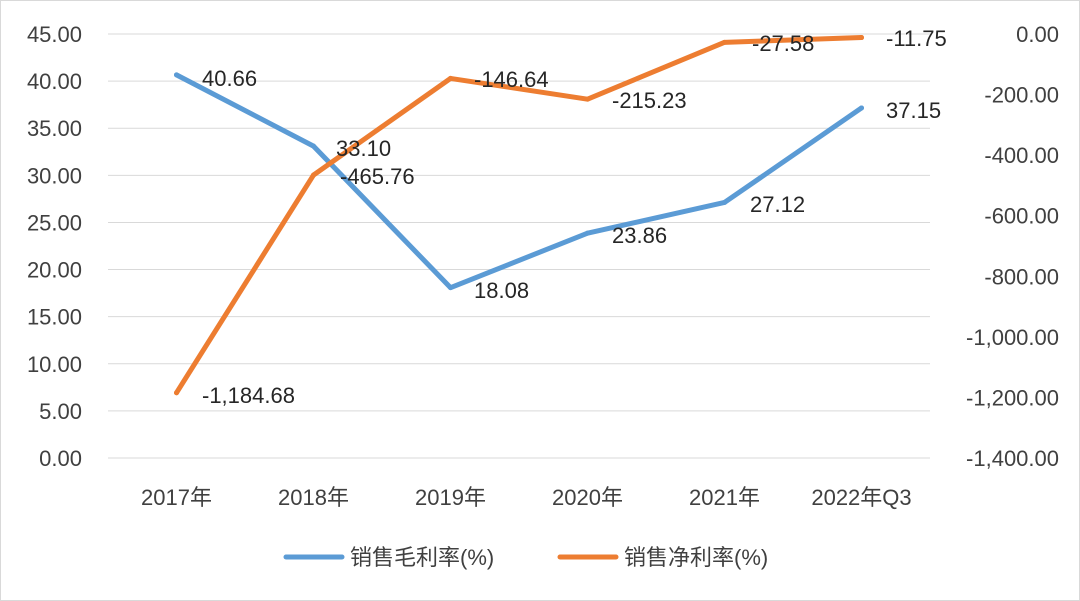 The width and height of the screenshot is (1080, 601). What do you see at coordinates (1037, 34) in the screenshot?
I see `right-axis-tick-label: 0.00` at bounding box center [1037, 34].